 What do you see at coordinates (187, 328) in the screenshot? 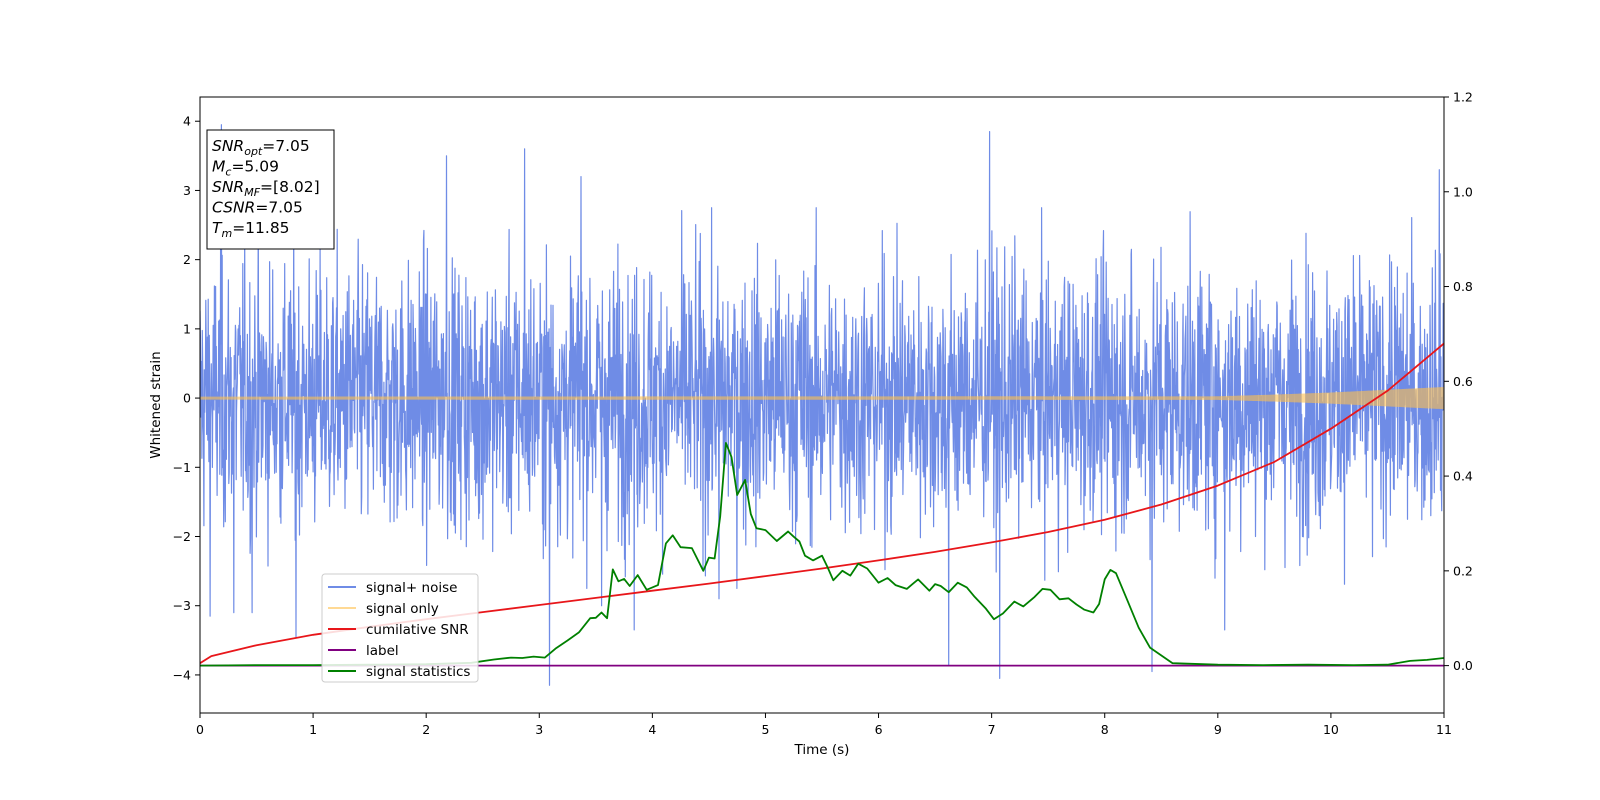
I see `y-tick-label: 1` at bounding box center [187, 328].